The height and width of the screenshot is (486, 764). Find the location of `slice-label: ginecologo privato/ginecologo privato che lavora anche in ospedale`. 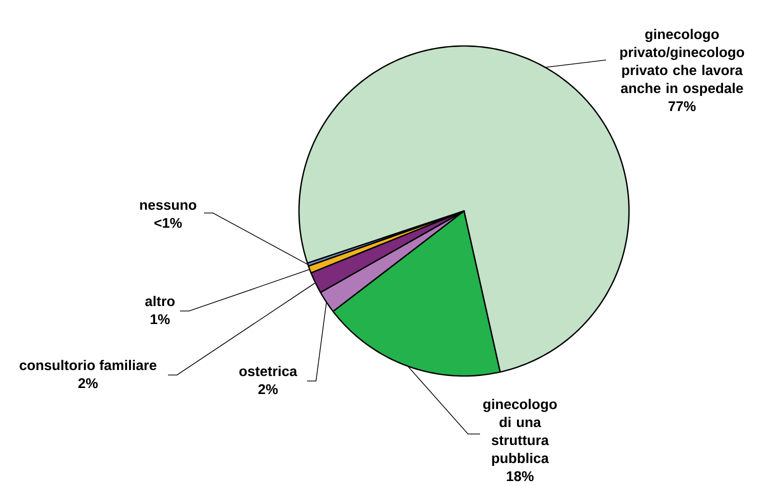

slice-label: ginecologo privato/ginecologo privato che lavora anche in ospedale is located at coordinates (682, 62).